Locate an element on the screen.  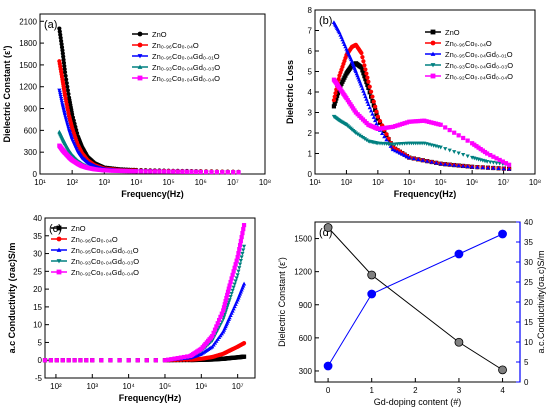
x-tick-label: 10² is located at coordinates (56, 386).